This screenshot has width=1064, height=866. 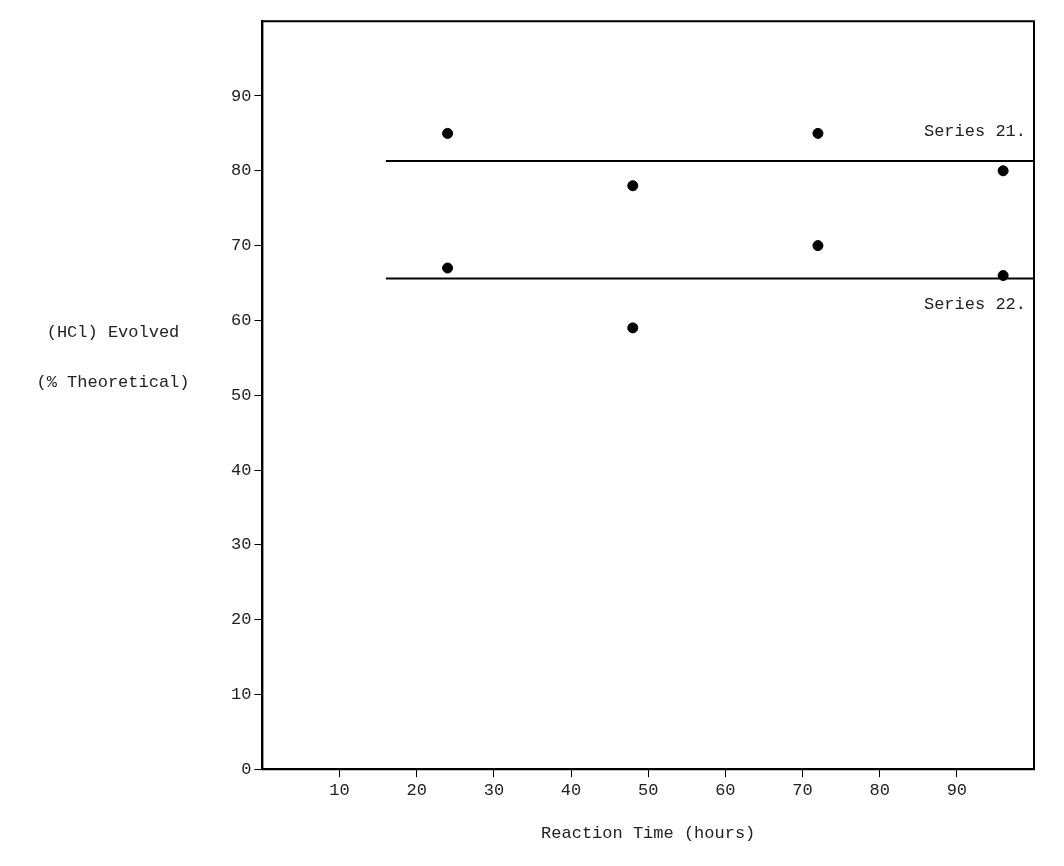 What do you see at coordinates (725, 790) in the screenshot?
I see `x-tick-label: 60` at bounding box center [725, 790].